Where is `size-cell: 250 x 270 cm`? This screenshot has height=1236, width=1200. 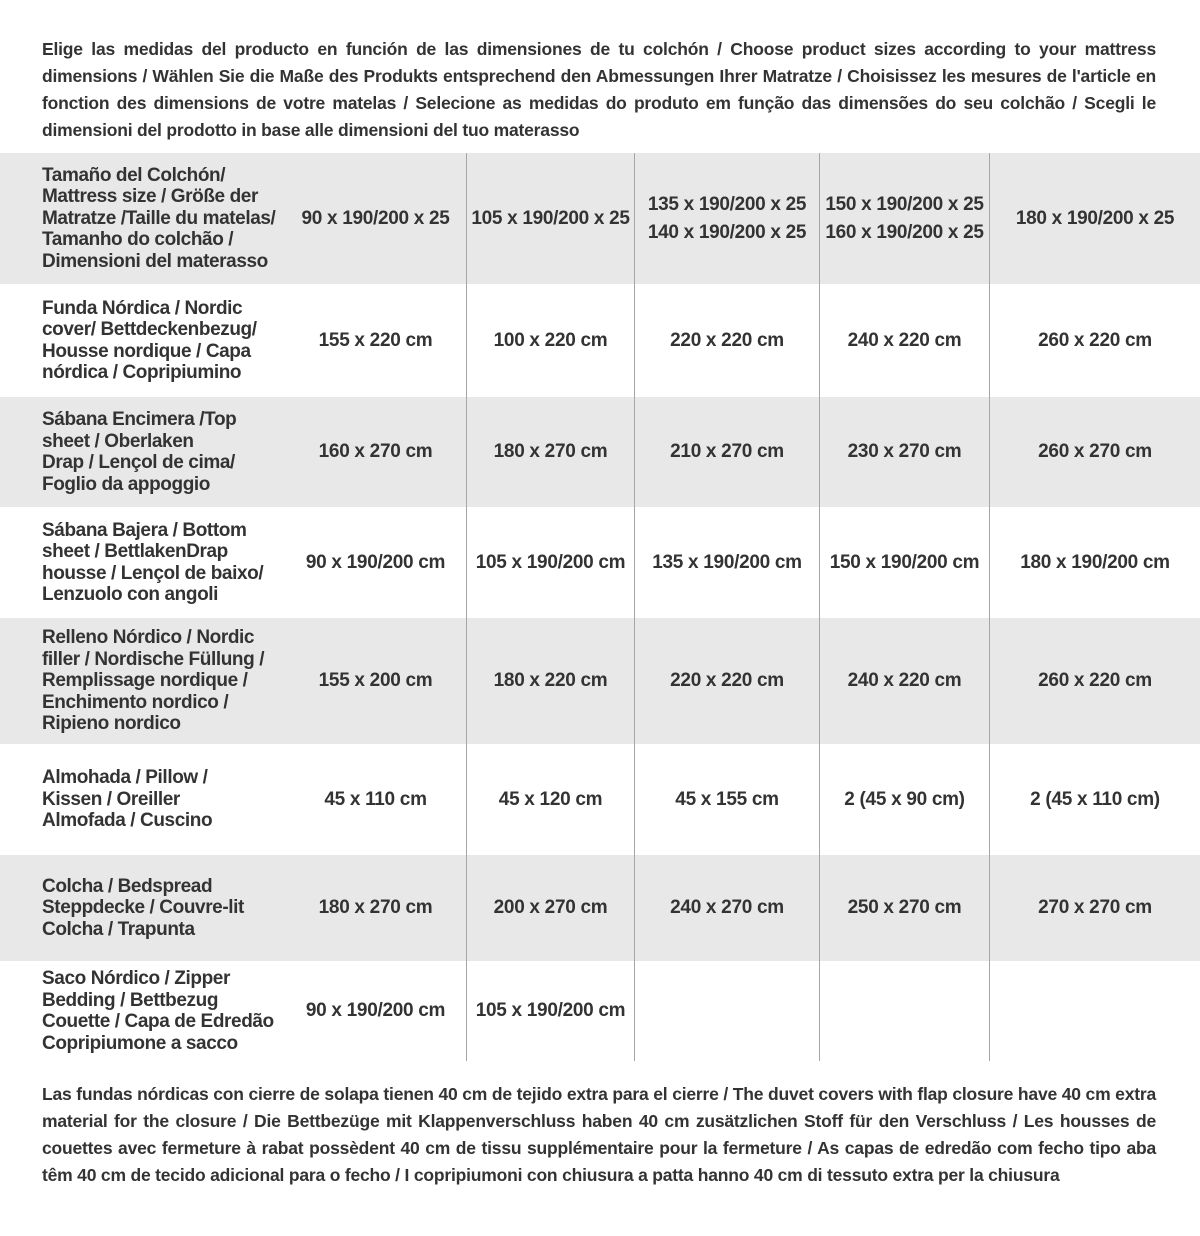
size-cell: 250 x 270 cm is located at coordinates (905, 908).